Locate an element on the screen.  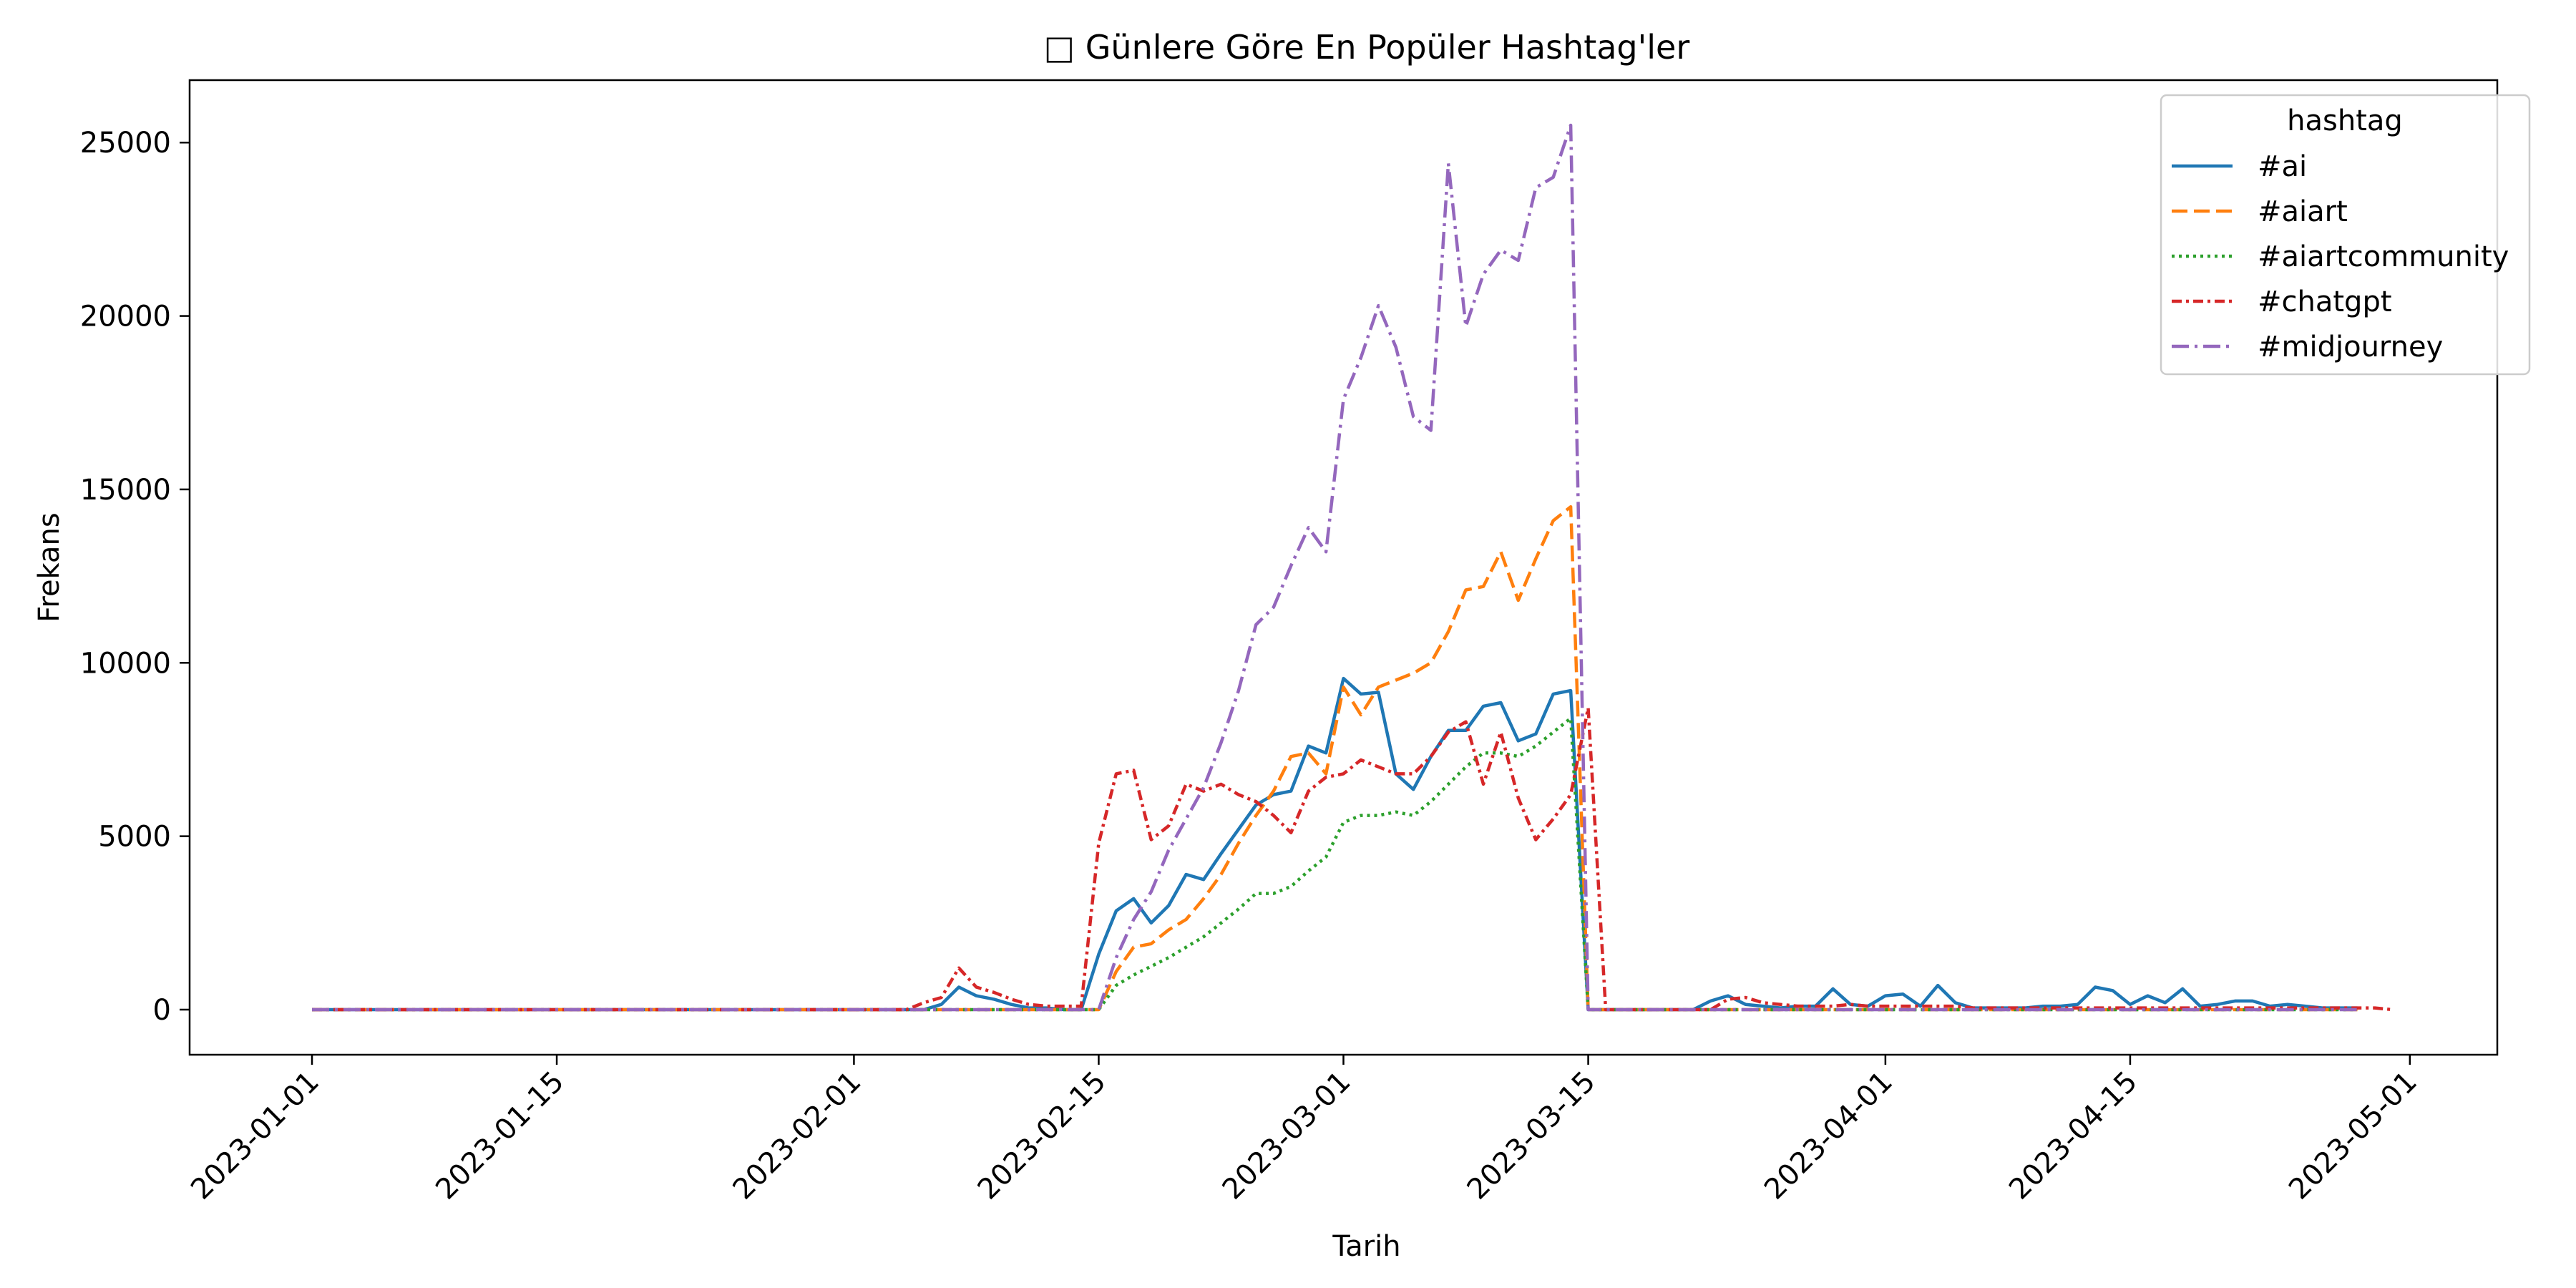
legend-label: #aiartcommunity is located at coordinates (2383, 256).